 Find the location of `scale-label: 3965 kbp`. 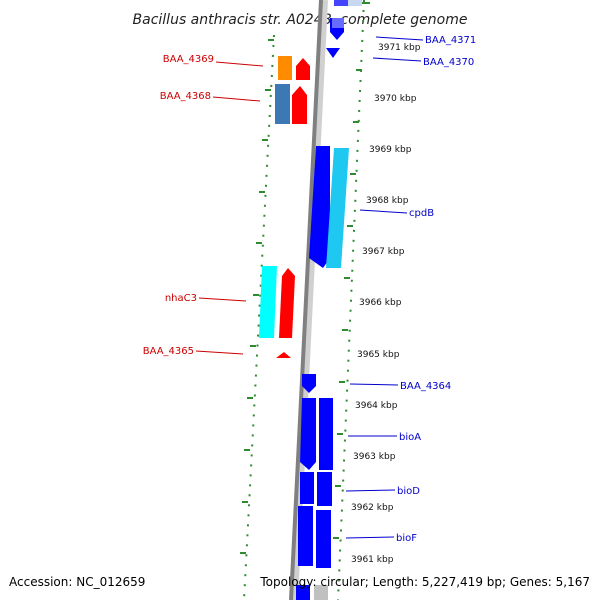

scale-label: 3965 kbp is located at coordinates (378, 355).